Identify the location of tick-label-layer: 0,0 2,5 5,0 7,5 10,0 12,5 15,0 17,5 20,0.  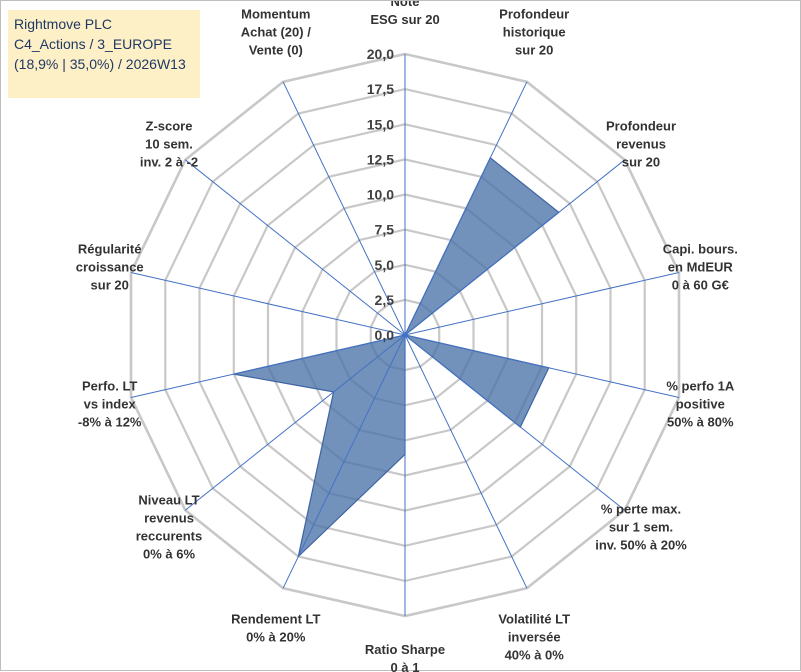
(380, 194).